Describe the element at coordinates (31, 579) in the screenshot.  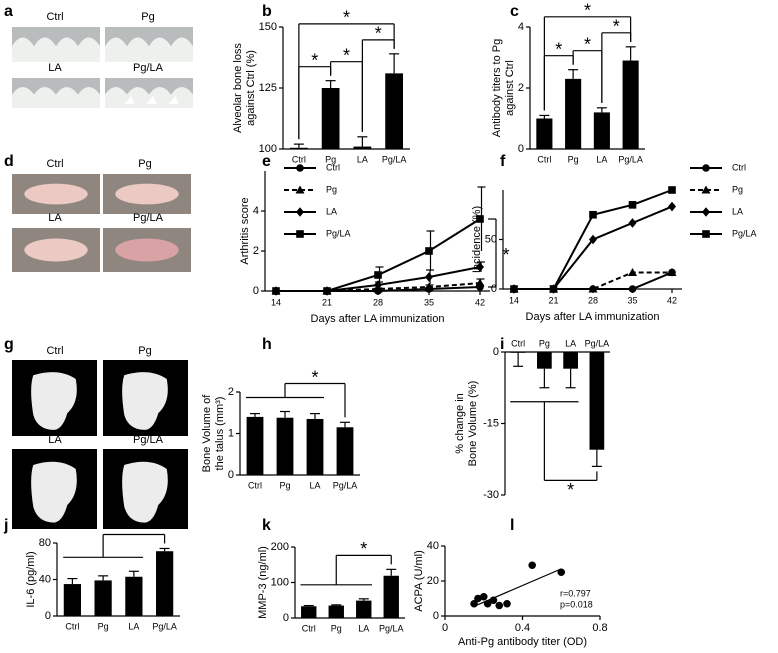
I see `y-axis-label: IL-6 (pg/ml)` at that location.